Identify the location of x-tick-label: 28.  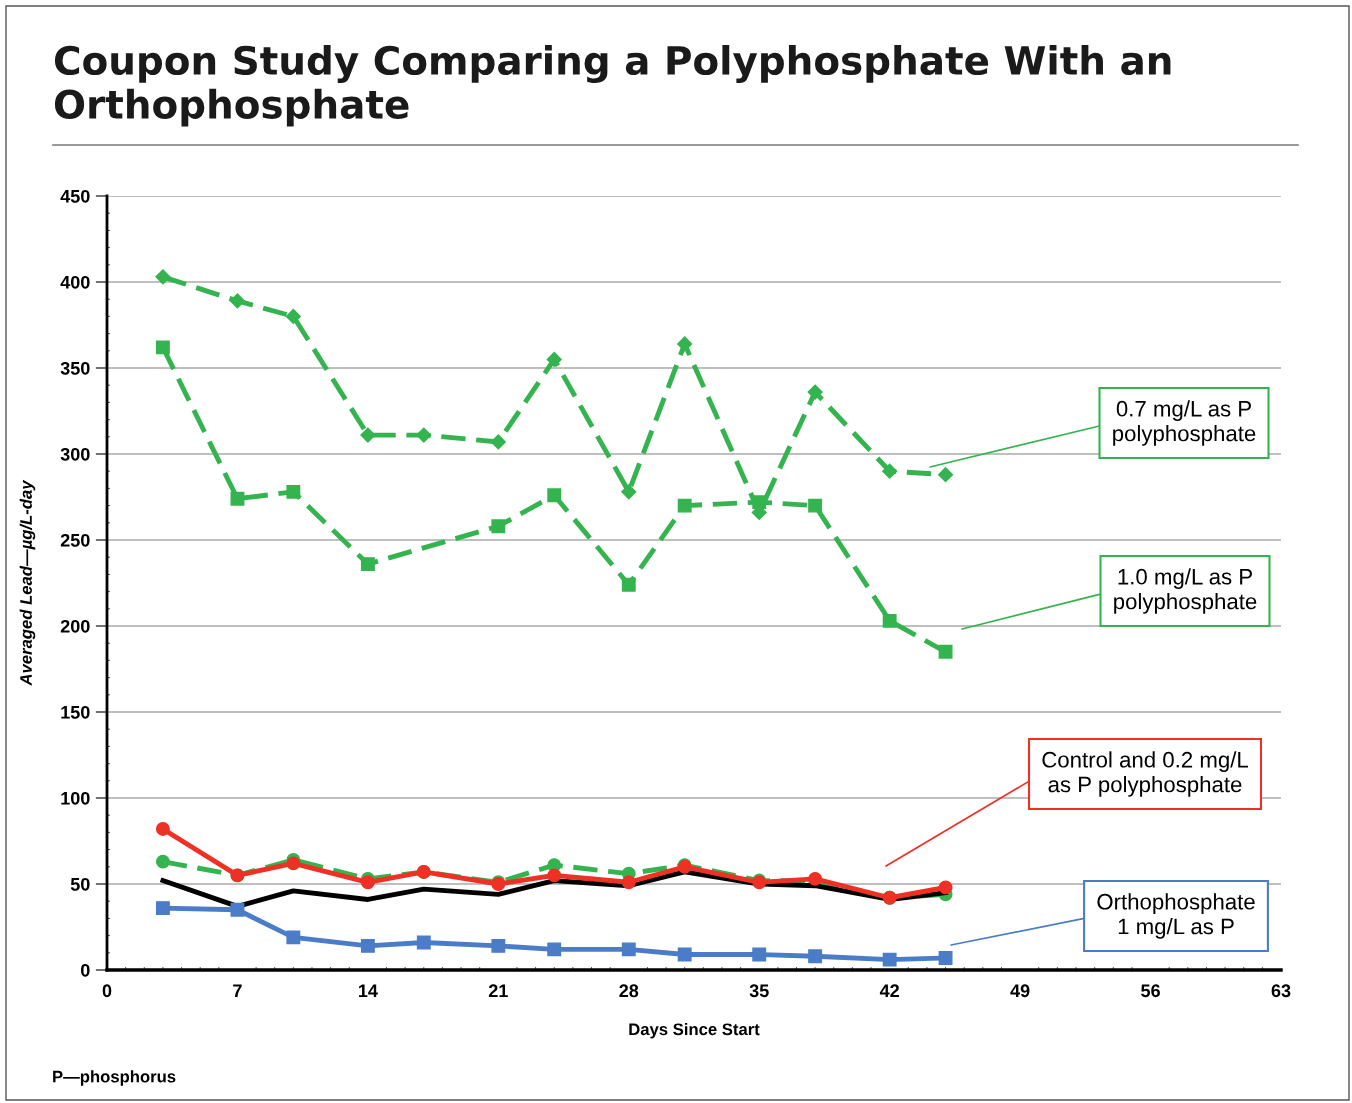
(629, 991).